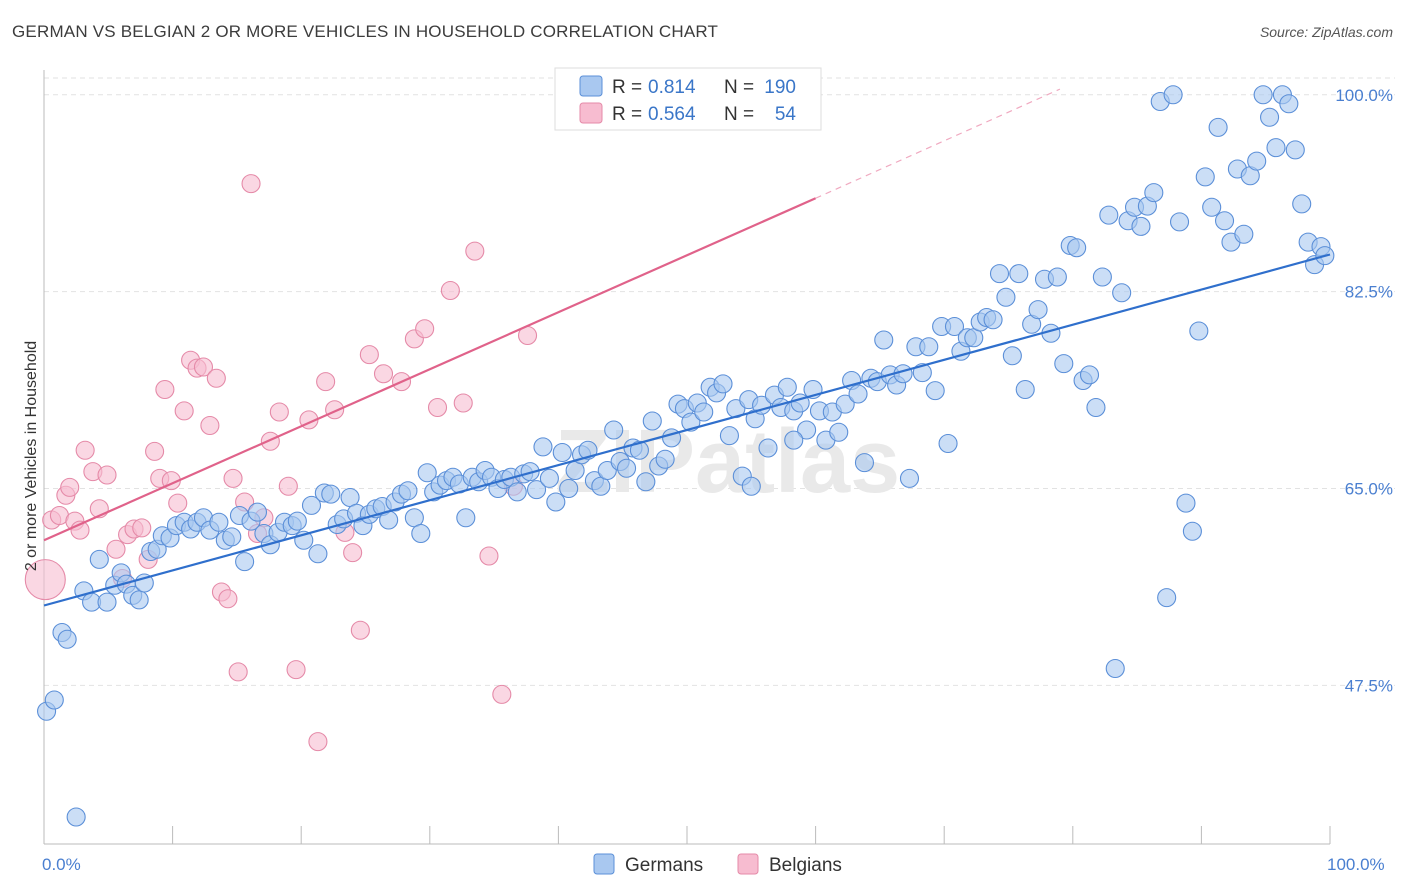  I want to click on stats-legend: R = 0.814 N = 190 R = 0.564 N = 54, so click(688, 99).